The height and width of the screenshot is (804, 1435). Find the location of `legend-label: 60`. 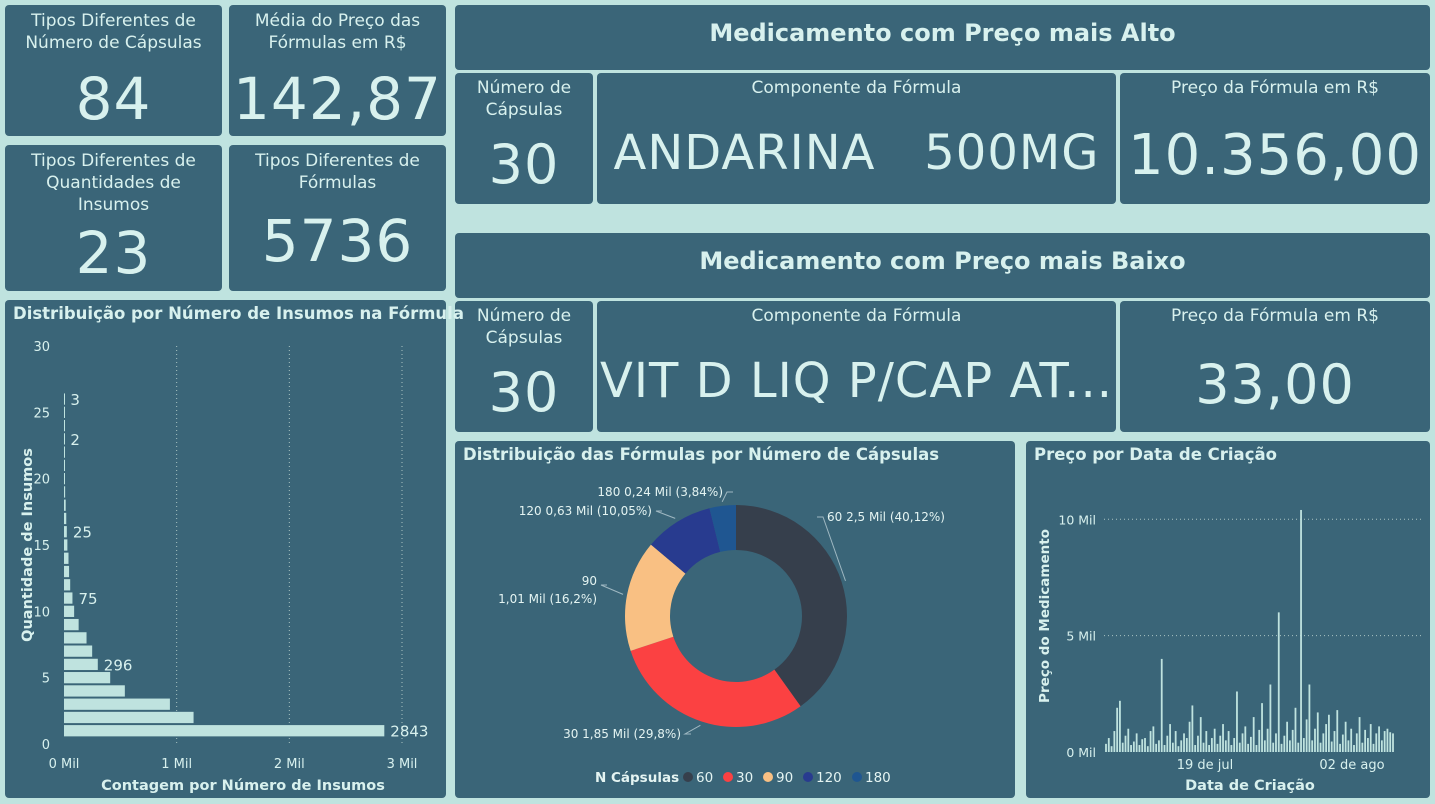

legend-label: 60 is located at coordinates (704, 778).